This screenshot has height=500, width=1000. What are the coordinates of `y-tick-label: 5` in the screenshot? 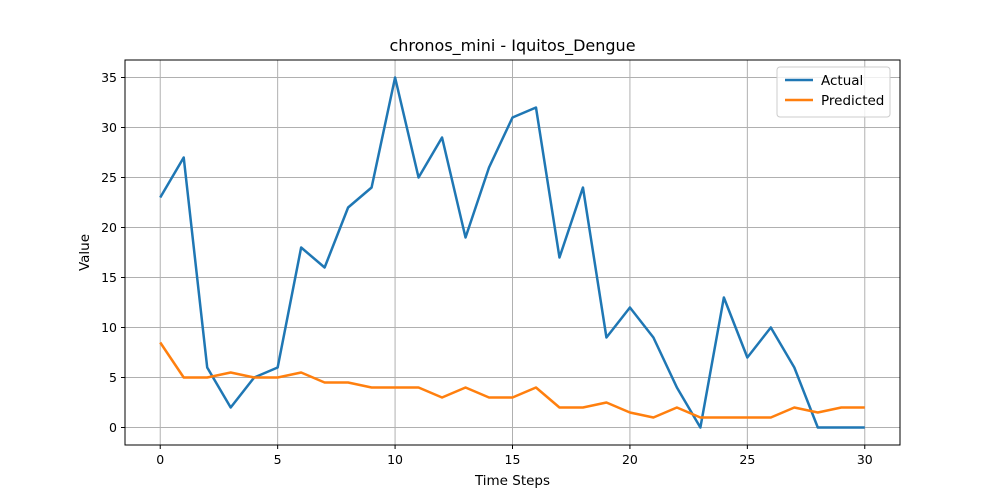 It's located at (113, 377).